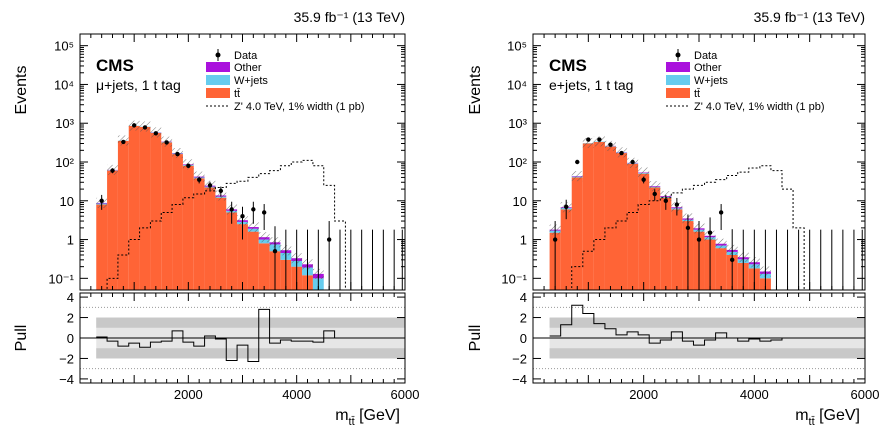 The height and width of the screenshot is (443, 886). What do you see at coordinates (643, 394) in the screenshot?
I see `x-tick-label: 2000` at bounding box center [643, 394].